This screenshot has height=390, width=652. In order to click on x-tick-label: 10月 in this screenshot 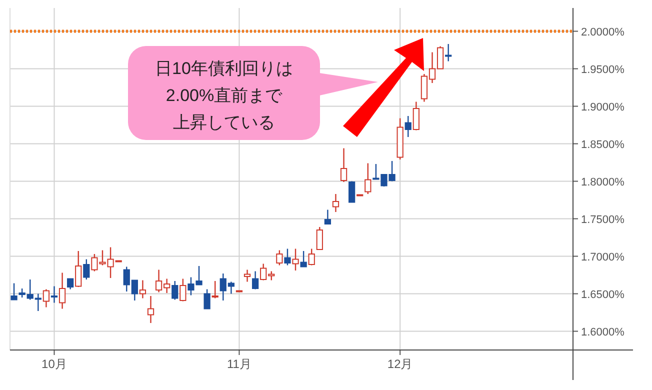, I will do `click(54, 364)`.